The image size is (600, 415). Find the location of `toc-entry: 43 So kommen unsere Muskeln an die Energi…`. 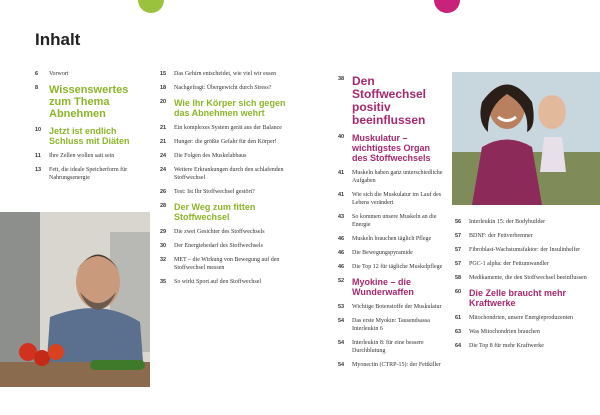

toc-entry: 43 So kommen unsere Muskeln an die Energi… is located at coordinates (392, 221).